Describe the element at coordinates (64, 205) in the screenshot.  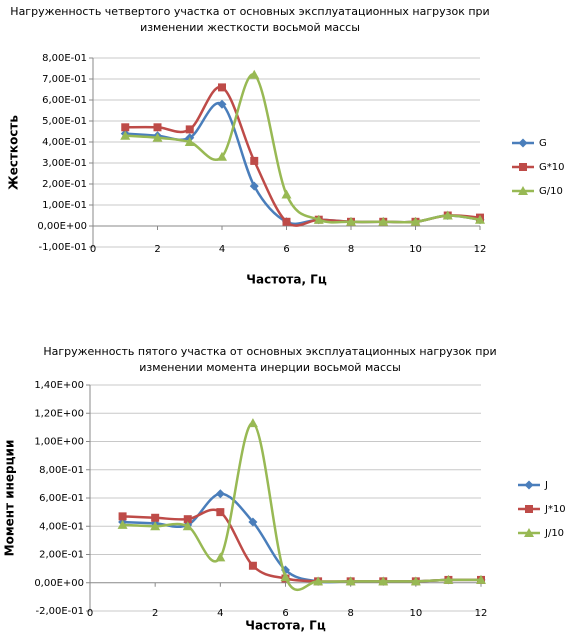
I see `y-tick-label: 1,00E-01` at that location.